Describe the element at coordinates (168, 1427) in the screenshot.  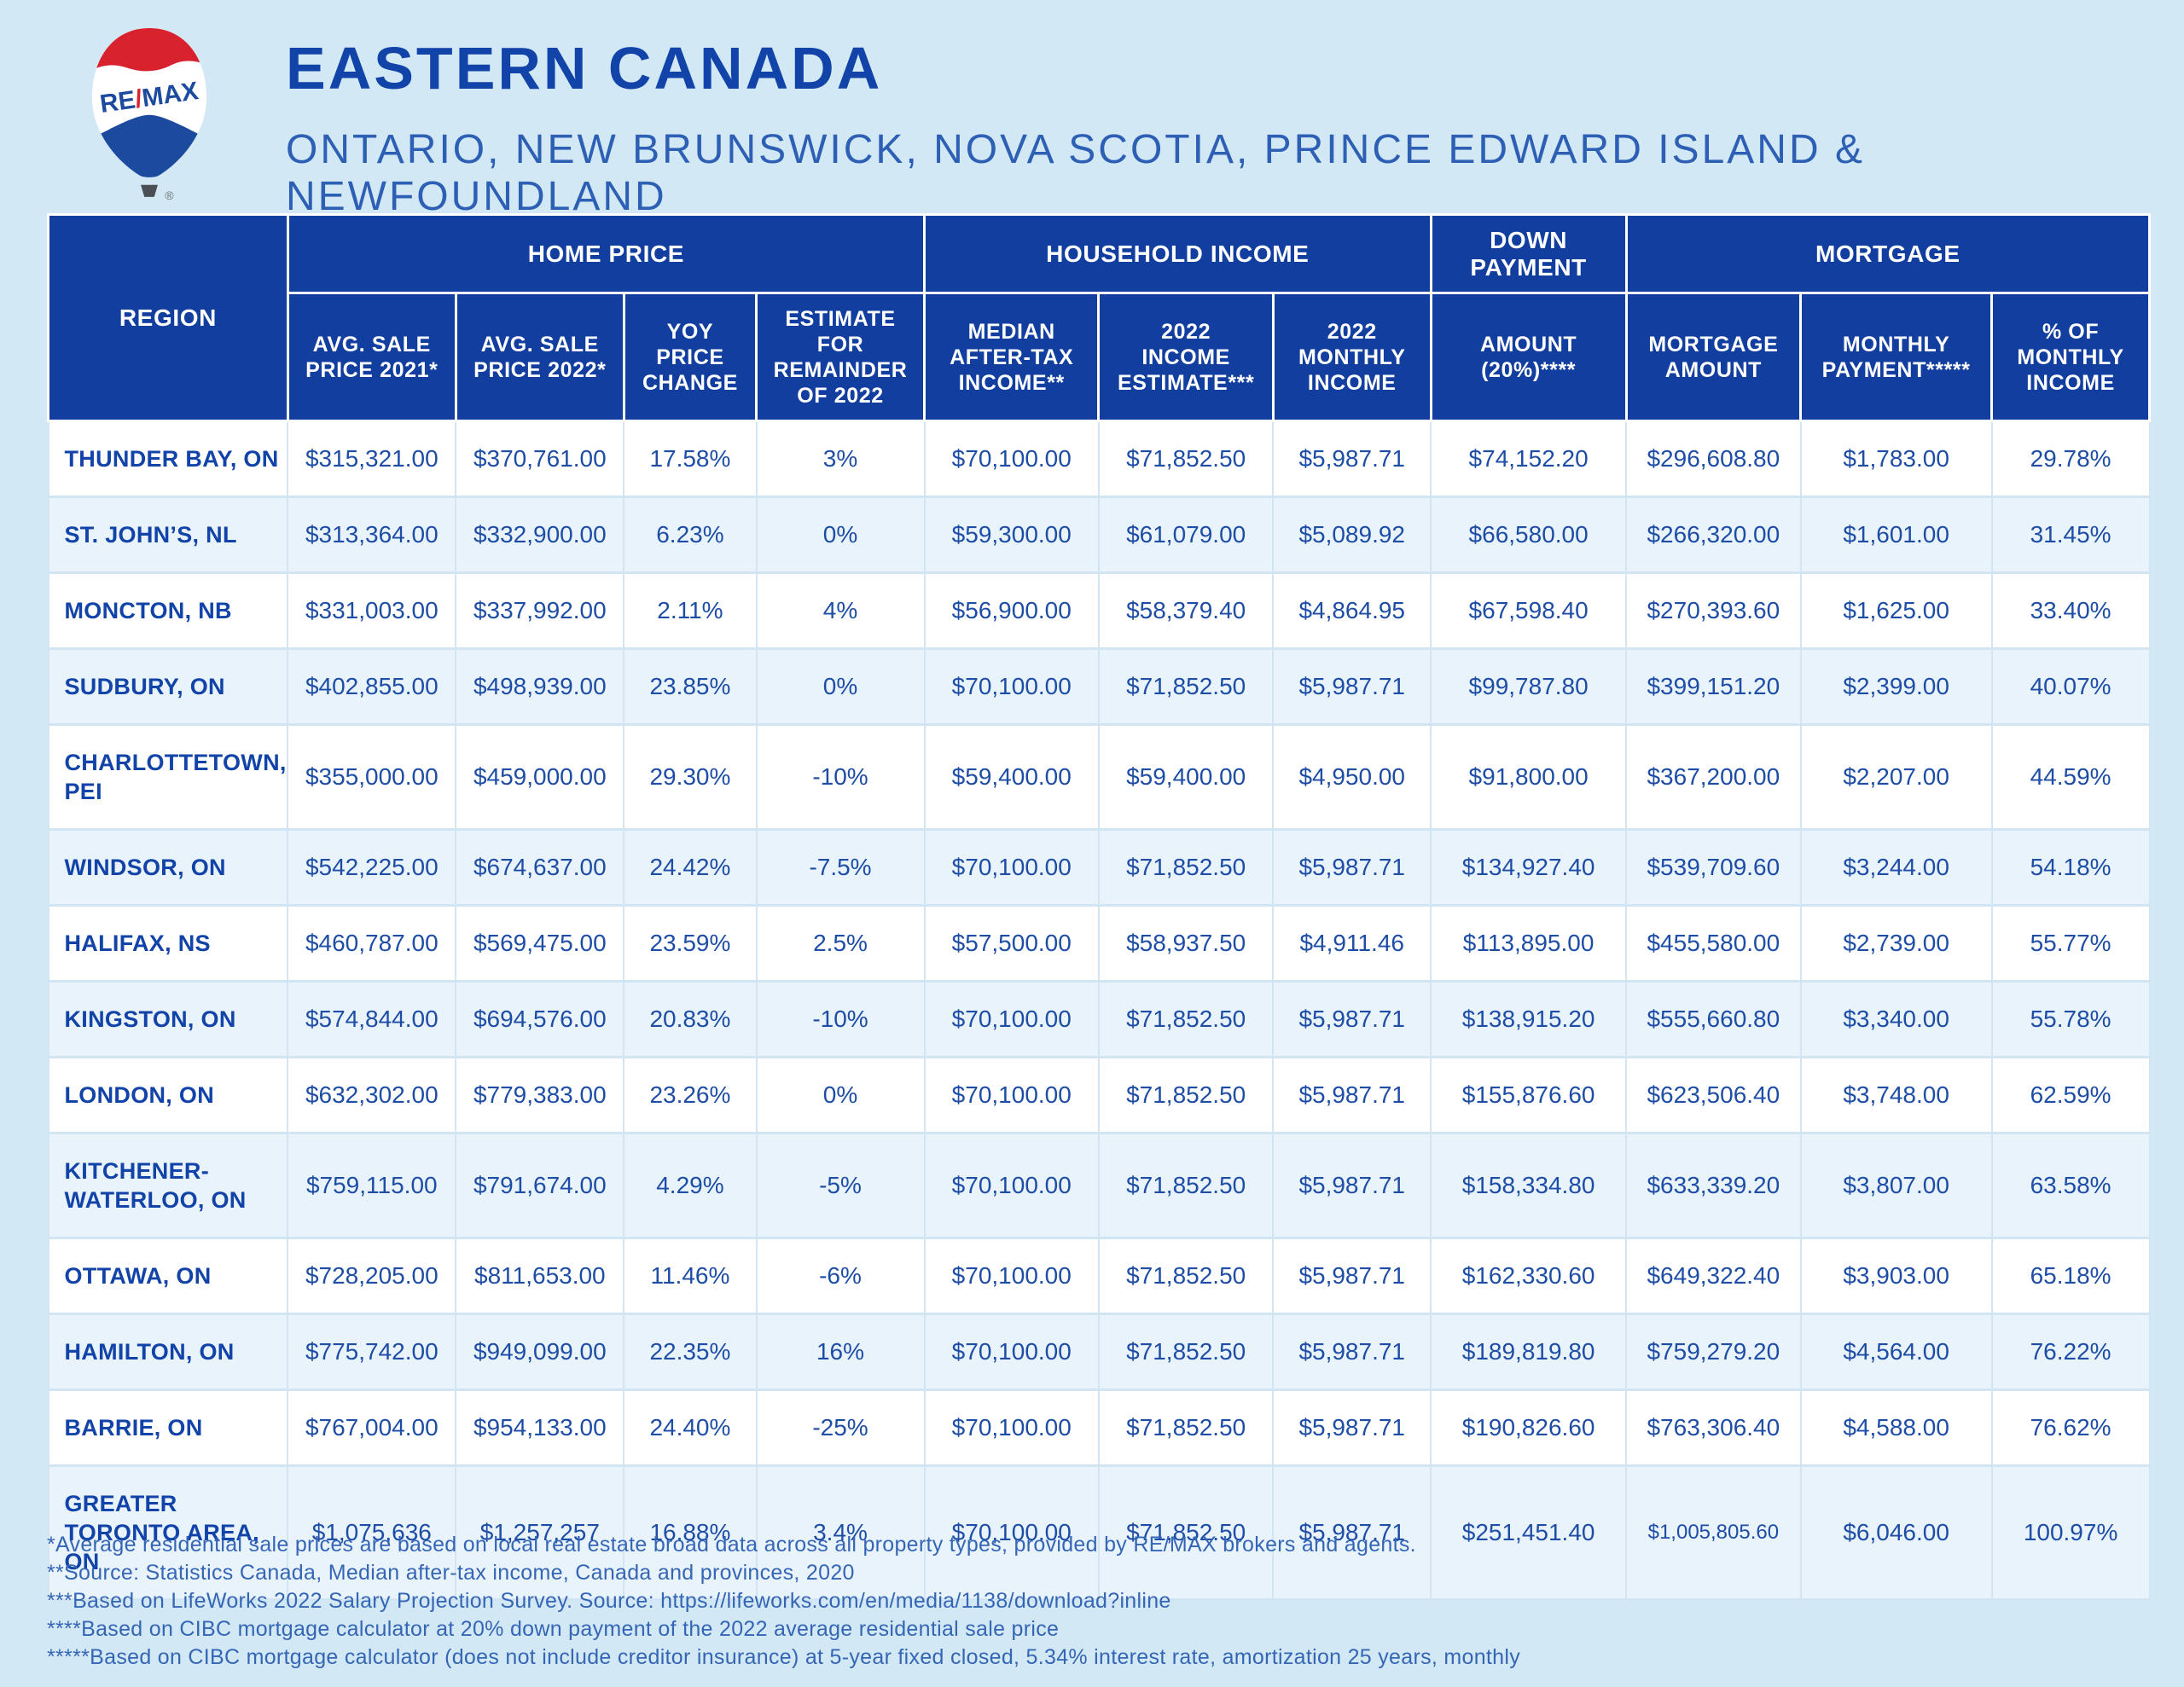
I see `region-cell: BARRIE, ON` at that location.